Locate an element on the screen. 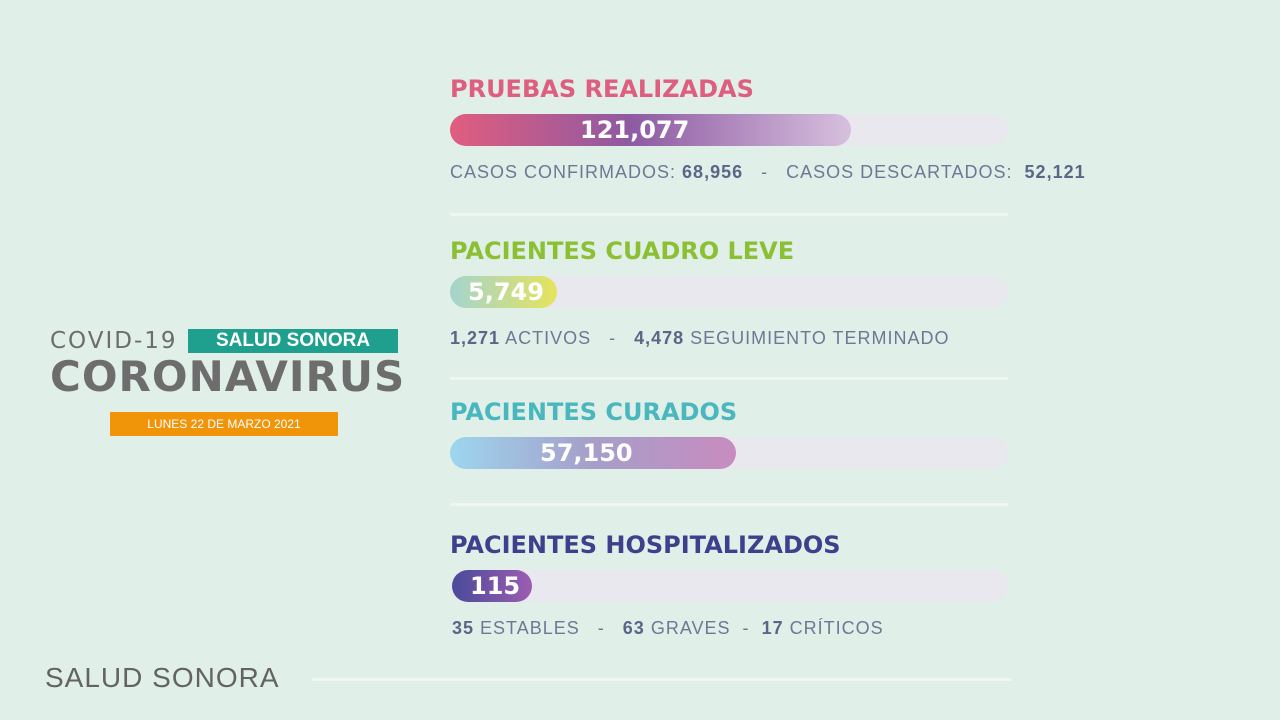 The image size is (1280, 720). detail-label: CRÍTICOS is located at coordinates (836, 628).